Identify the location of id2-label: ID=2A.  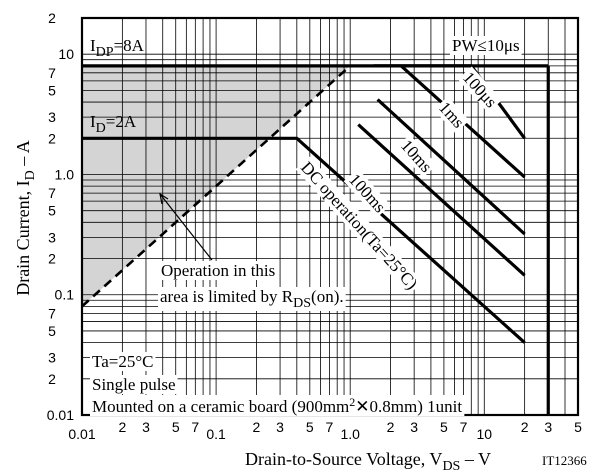
(113, 124).